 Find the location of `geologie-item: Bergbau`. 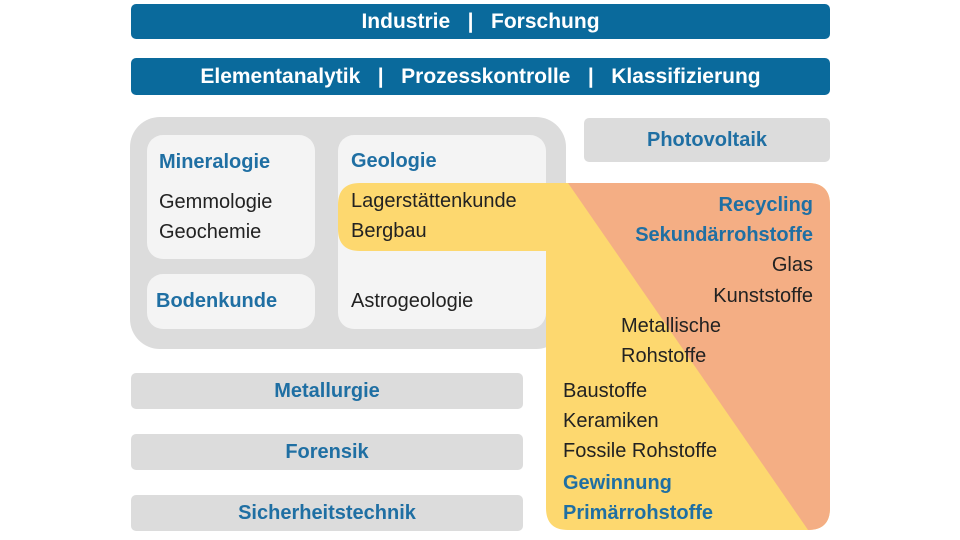

geologie-item: Bergbau is located at coordinates (389, 231).